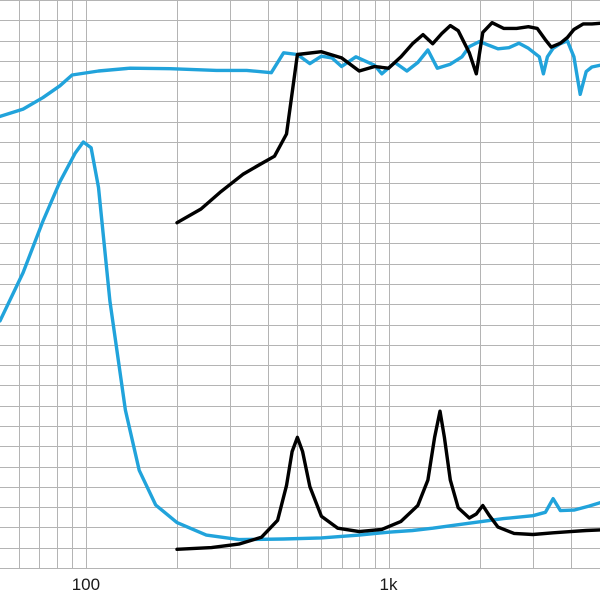 Image resolution: width=600 pixels, height=600 pixels. What do you see at coordinates (235, 584) in the screenshot?
I see `x-tick-labels: 100 1k` at bounding box center [235, 584].